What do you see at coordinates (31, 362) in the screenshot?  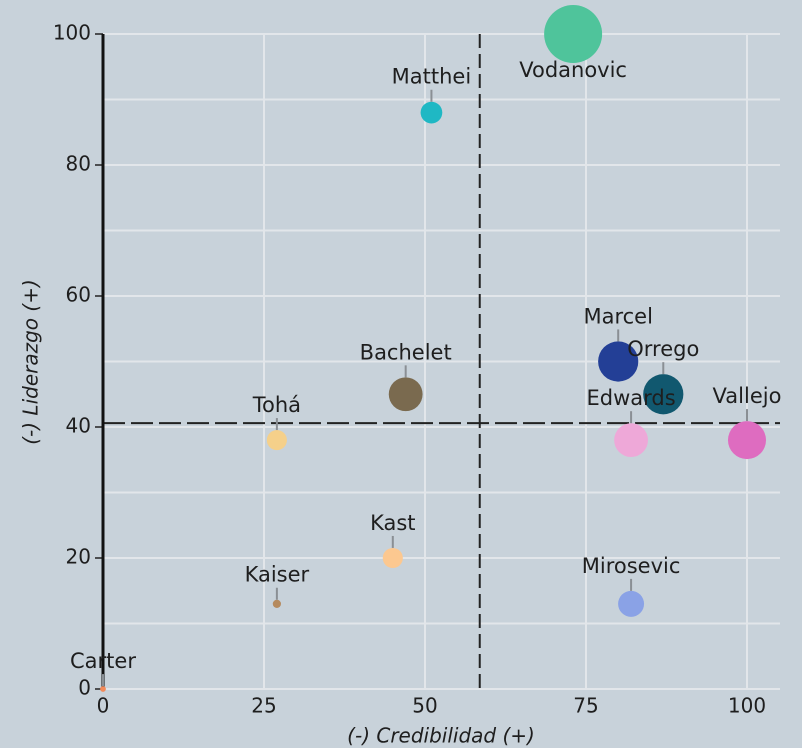 I see `y-axis-label: (-) Liderazgo (+)` at bounding box center [31, 362].